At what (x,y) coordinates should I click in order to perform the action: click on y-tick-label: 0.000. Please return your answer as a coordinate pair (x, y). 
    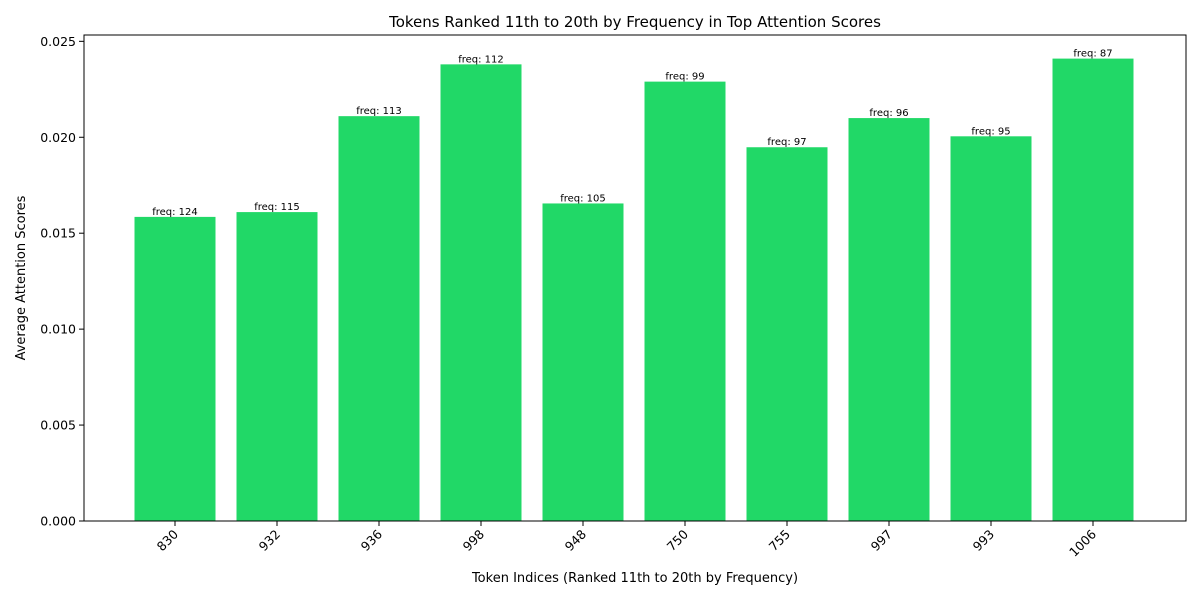
    Looking at the image, I should click on (58, 521).